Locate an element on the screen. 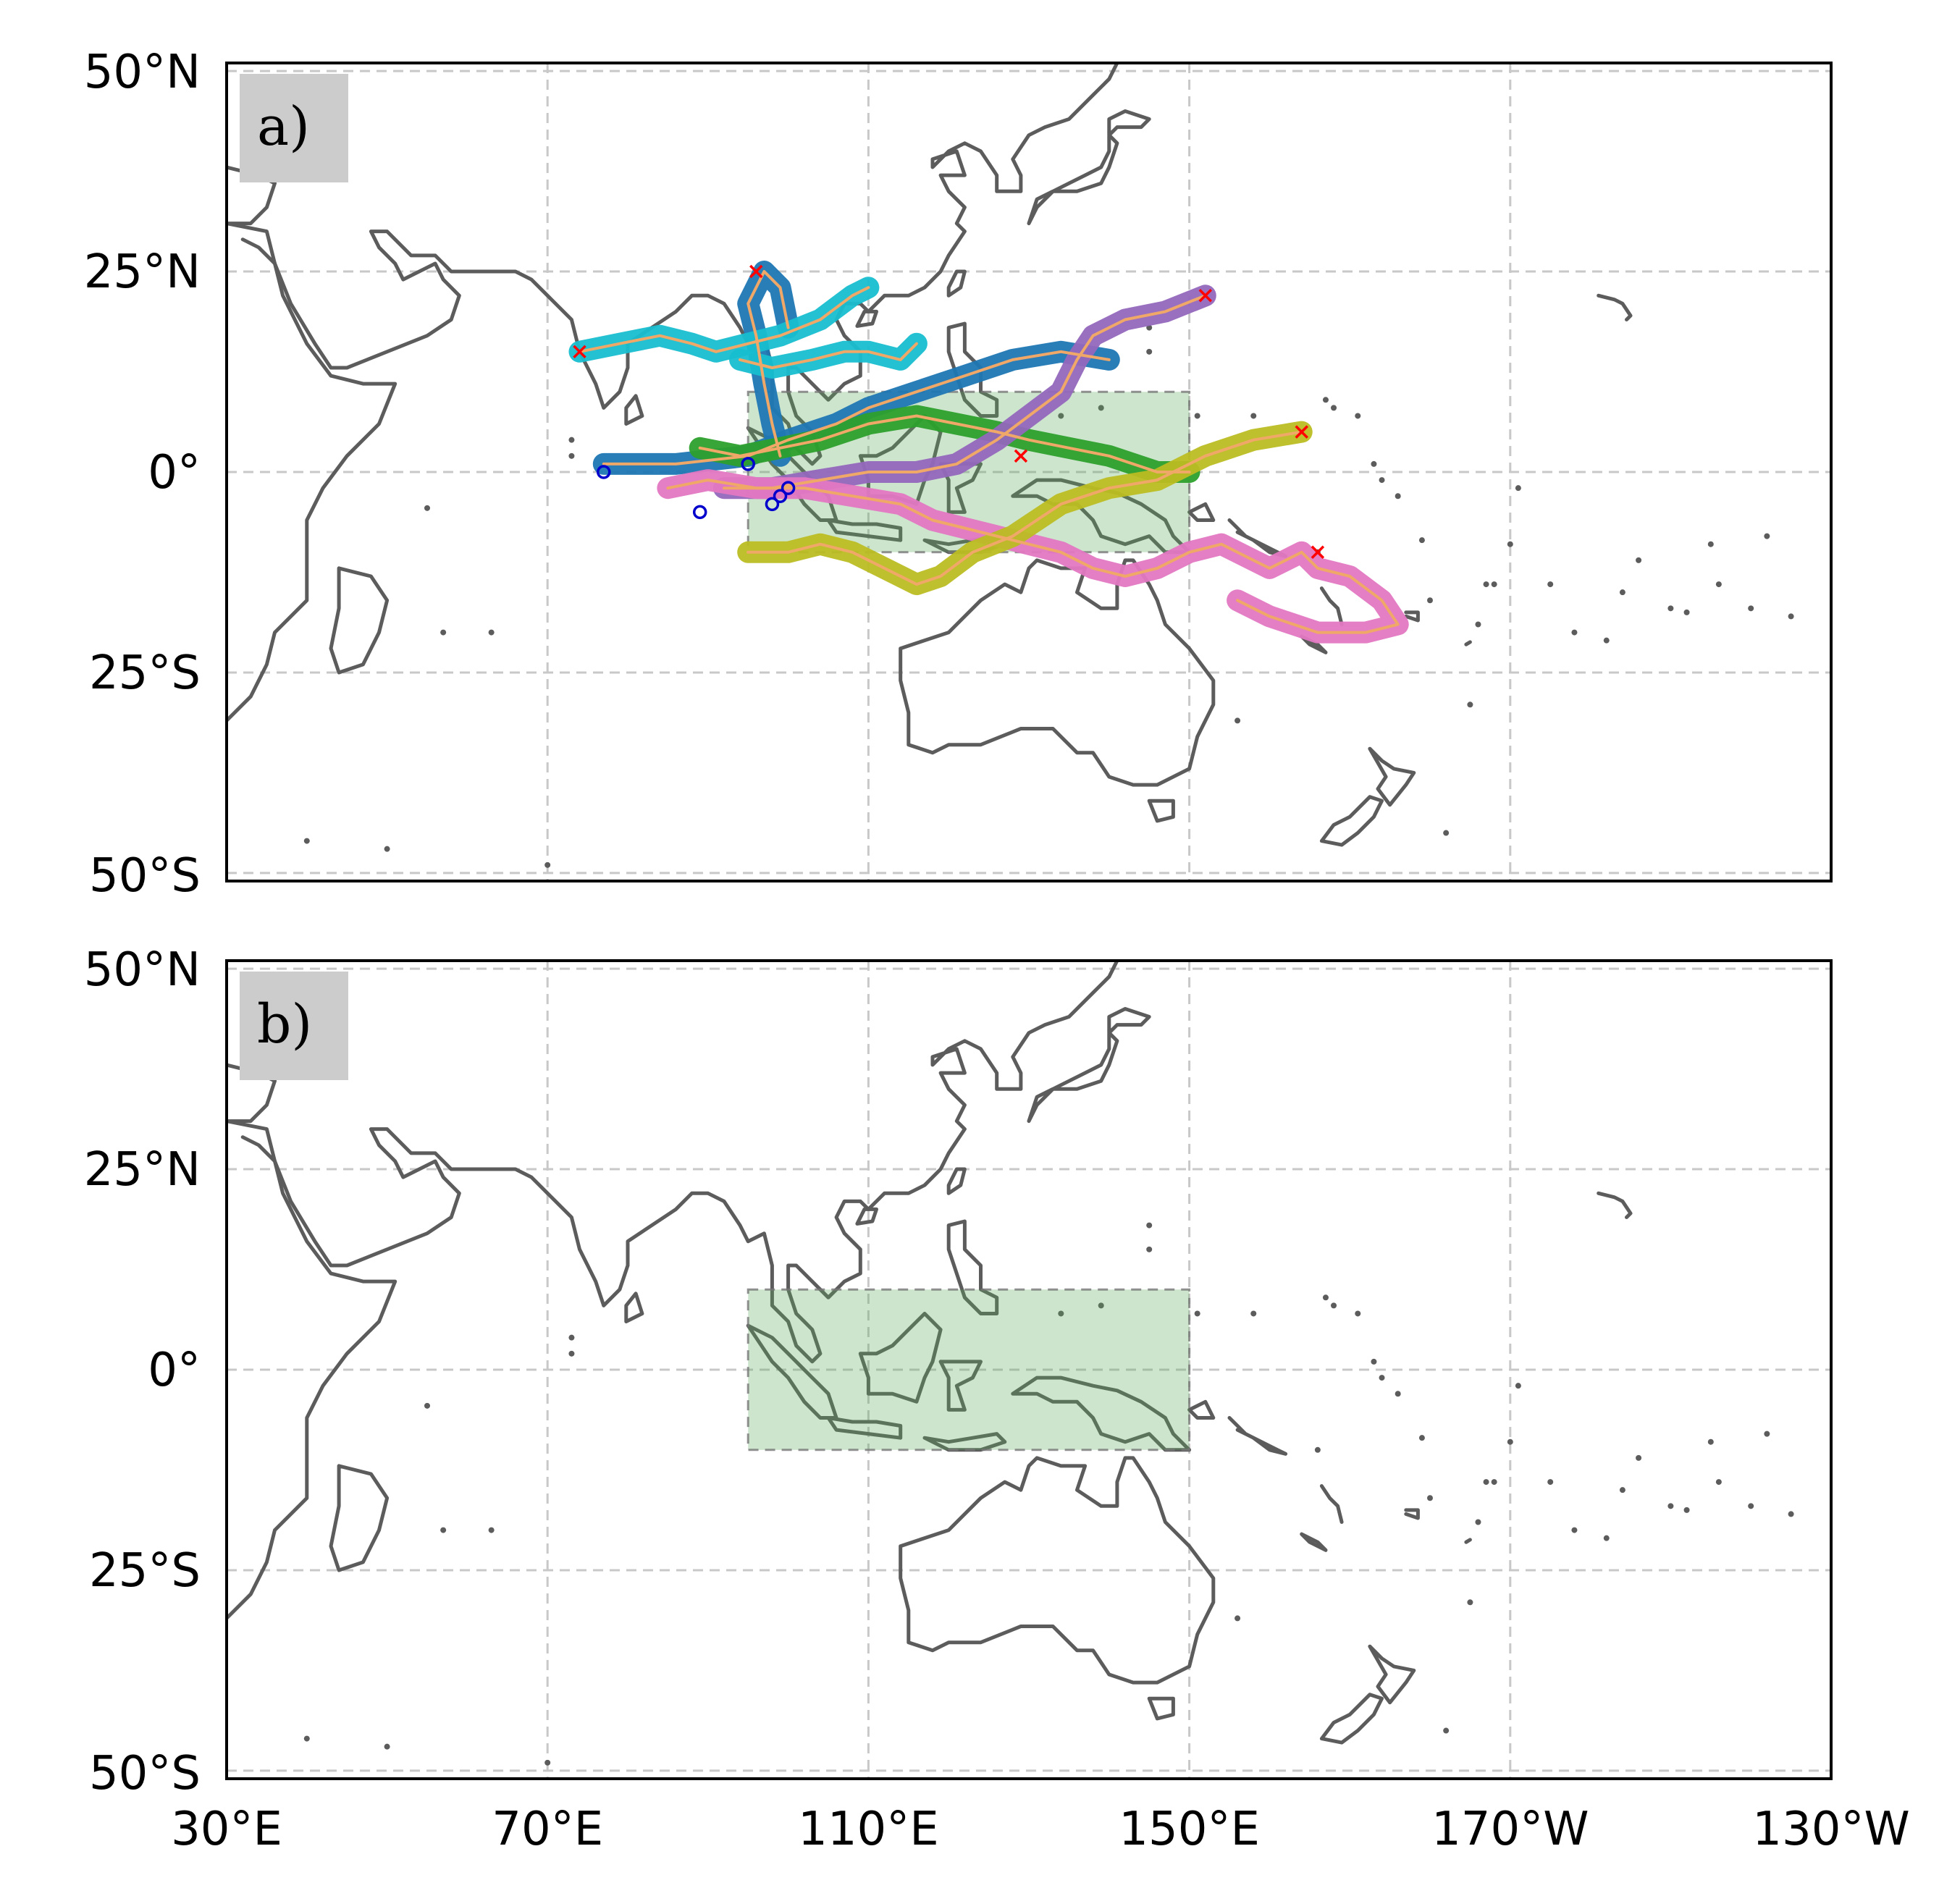 Image resolution: width=1960 pixels, height=1896 pixels. x-tick-label: 30°E is located at coordinates (226, 1829).